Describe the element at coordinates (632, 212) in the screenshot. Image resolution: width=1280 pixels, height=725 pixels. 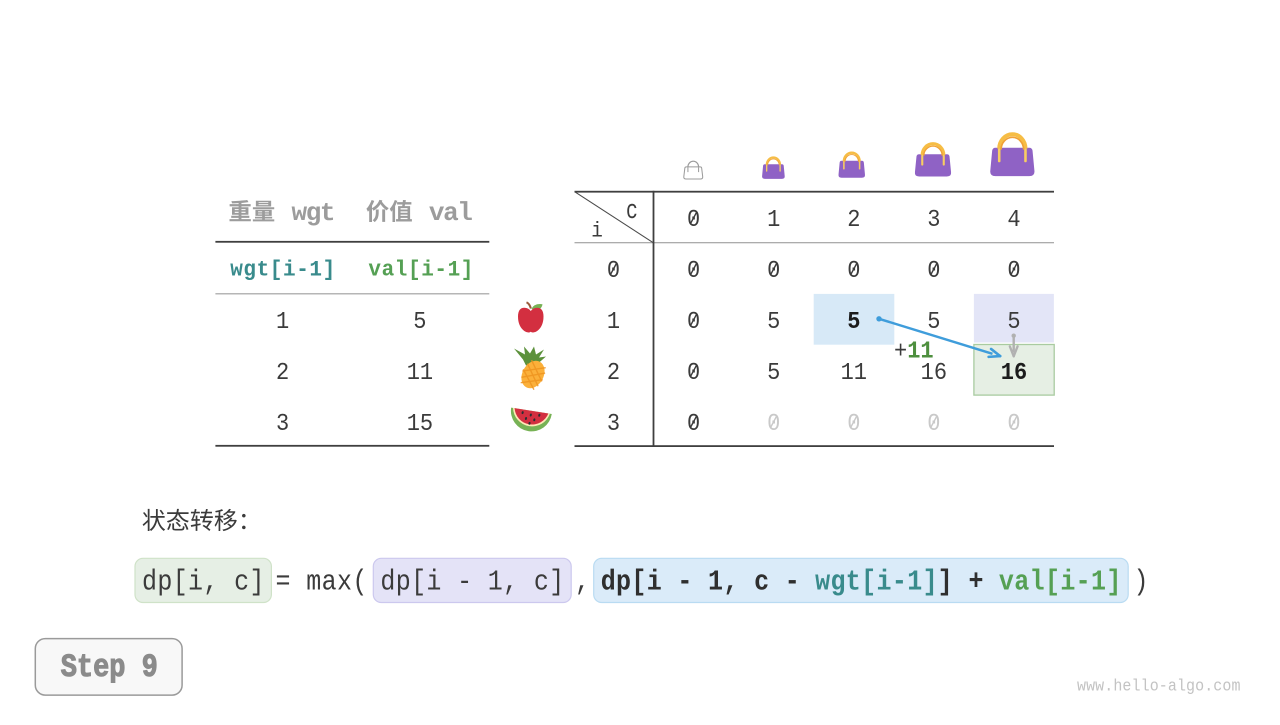
I see `svg-text: c` at that location.